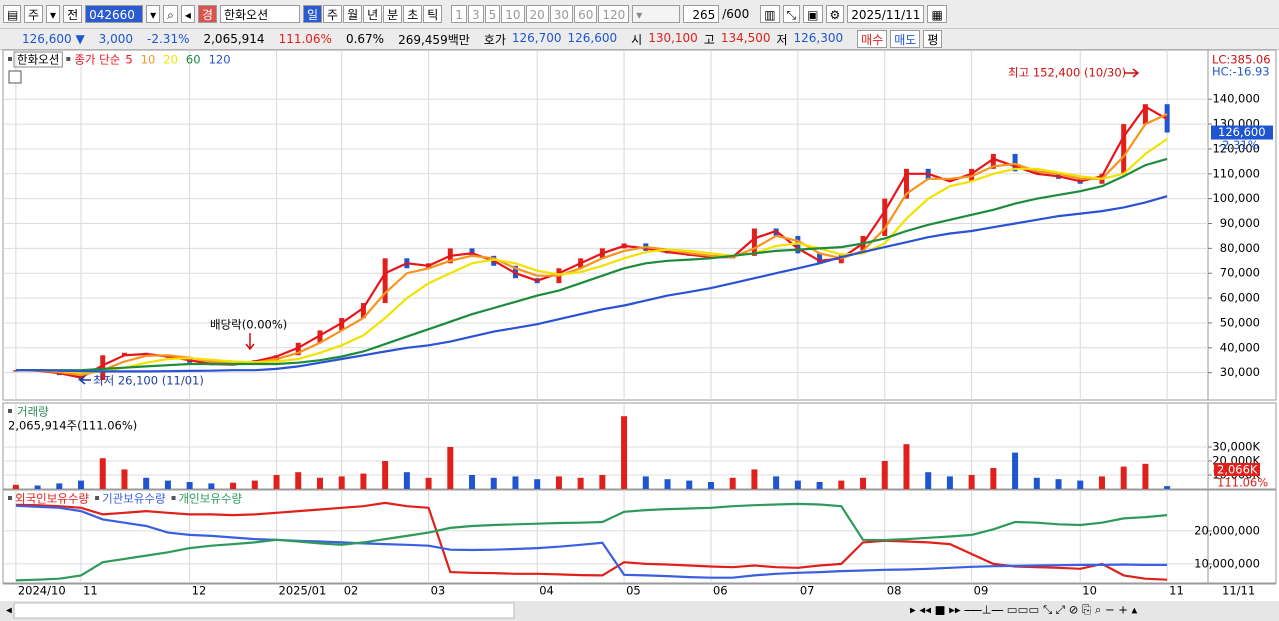  I want to click on order-buttons: 매수 매도 평, so click(900, 39).